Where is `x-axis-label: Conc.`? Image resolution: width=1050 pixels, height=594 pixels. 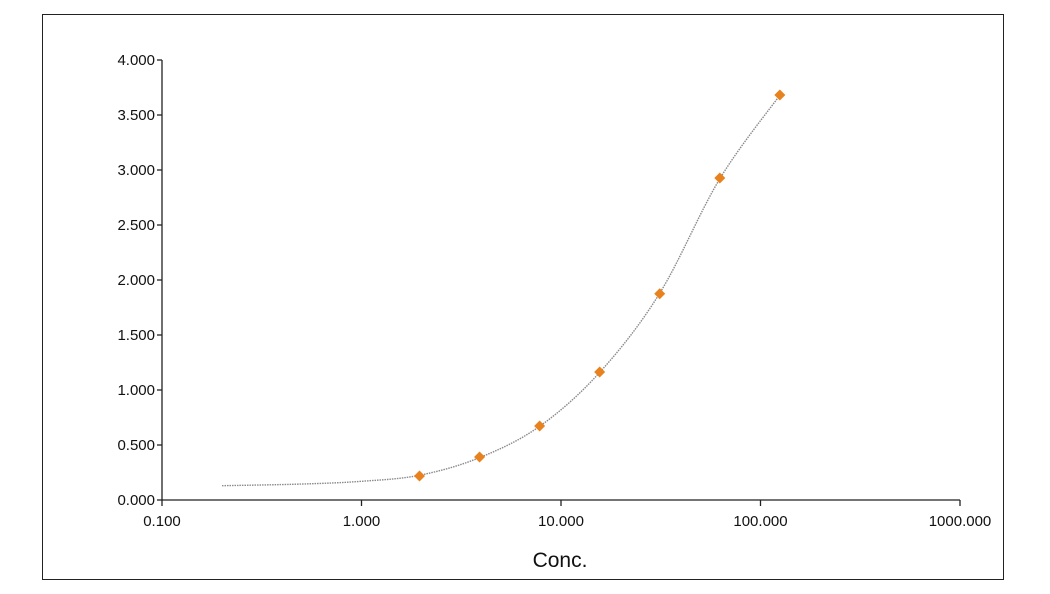 x-axis-label: Conc. is located at coordinates (560, 560).